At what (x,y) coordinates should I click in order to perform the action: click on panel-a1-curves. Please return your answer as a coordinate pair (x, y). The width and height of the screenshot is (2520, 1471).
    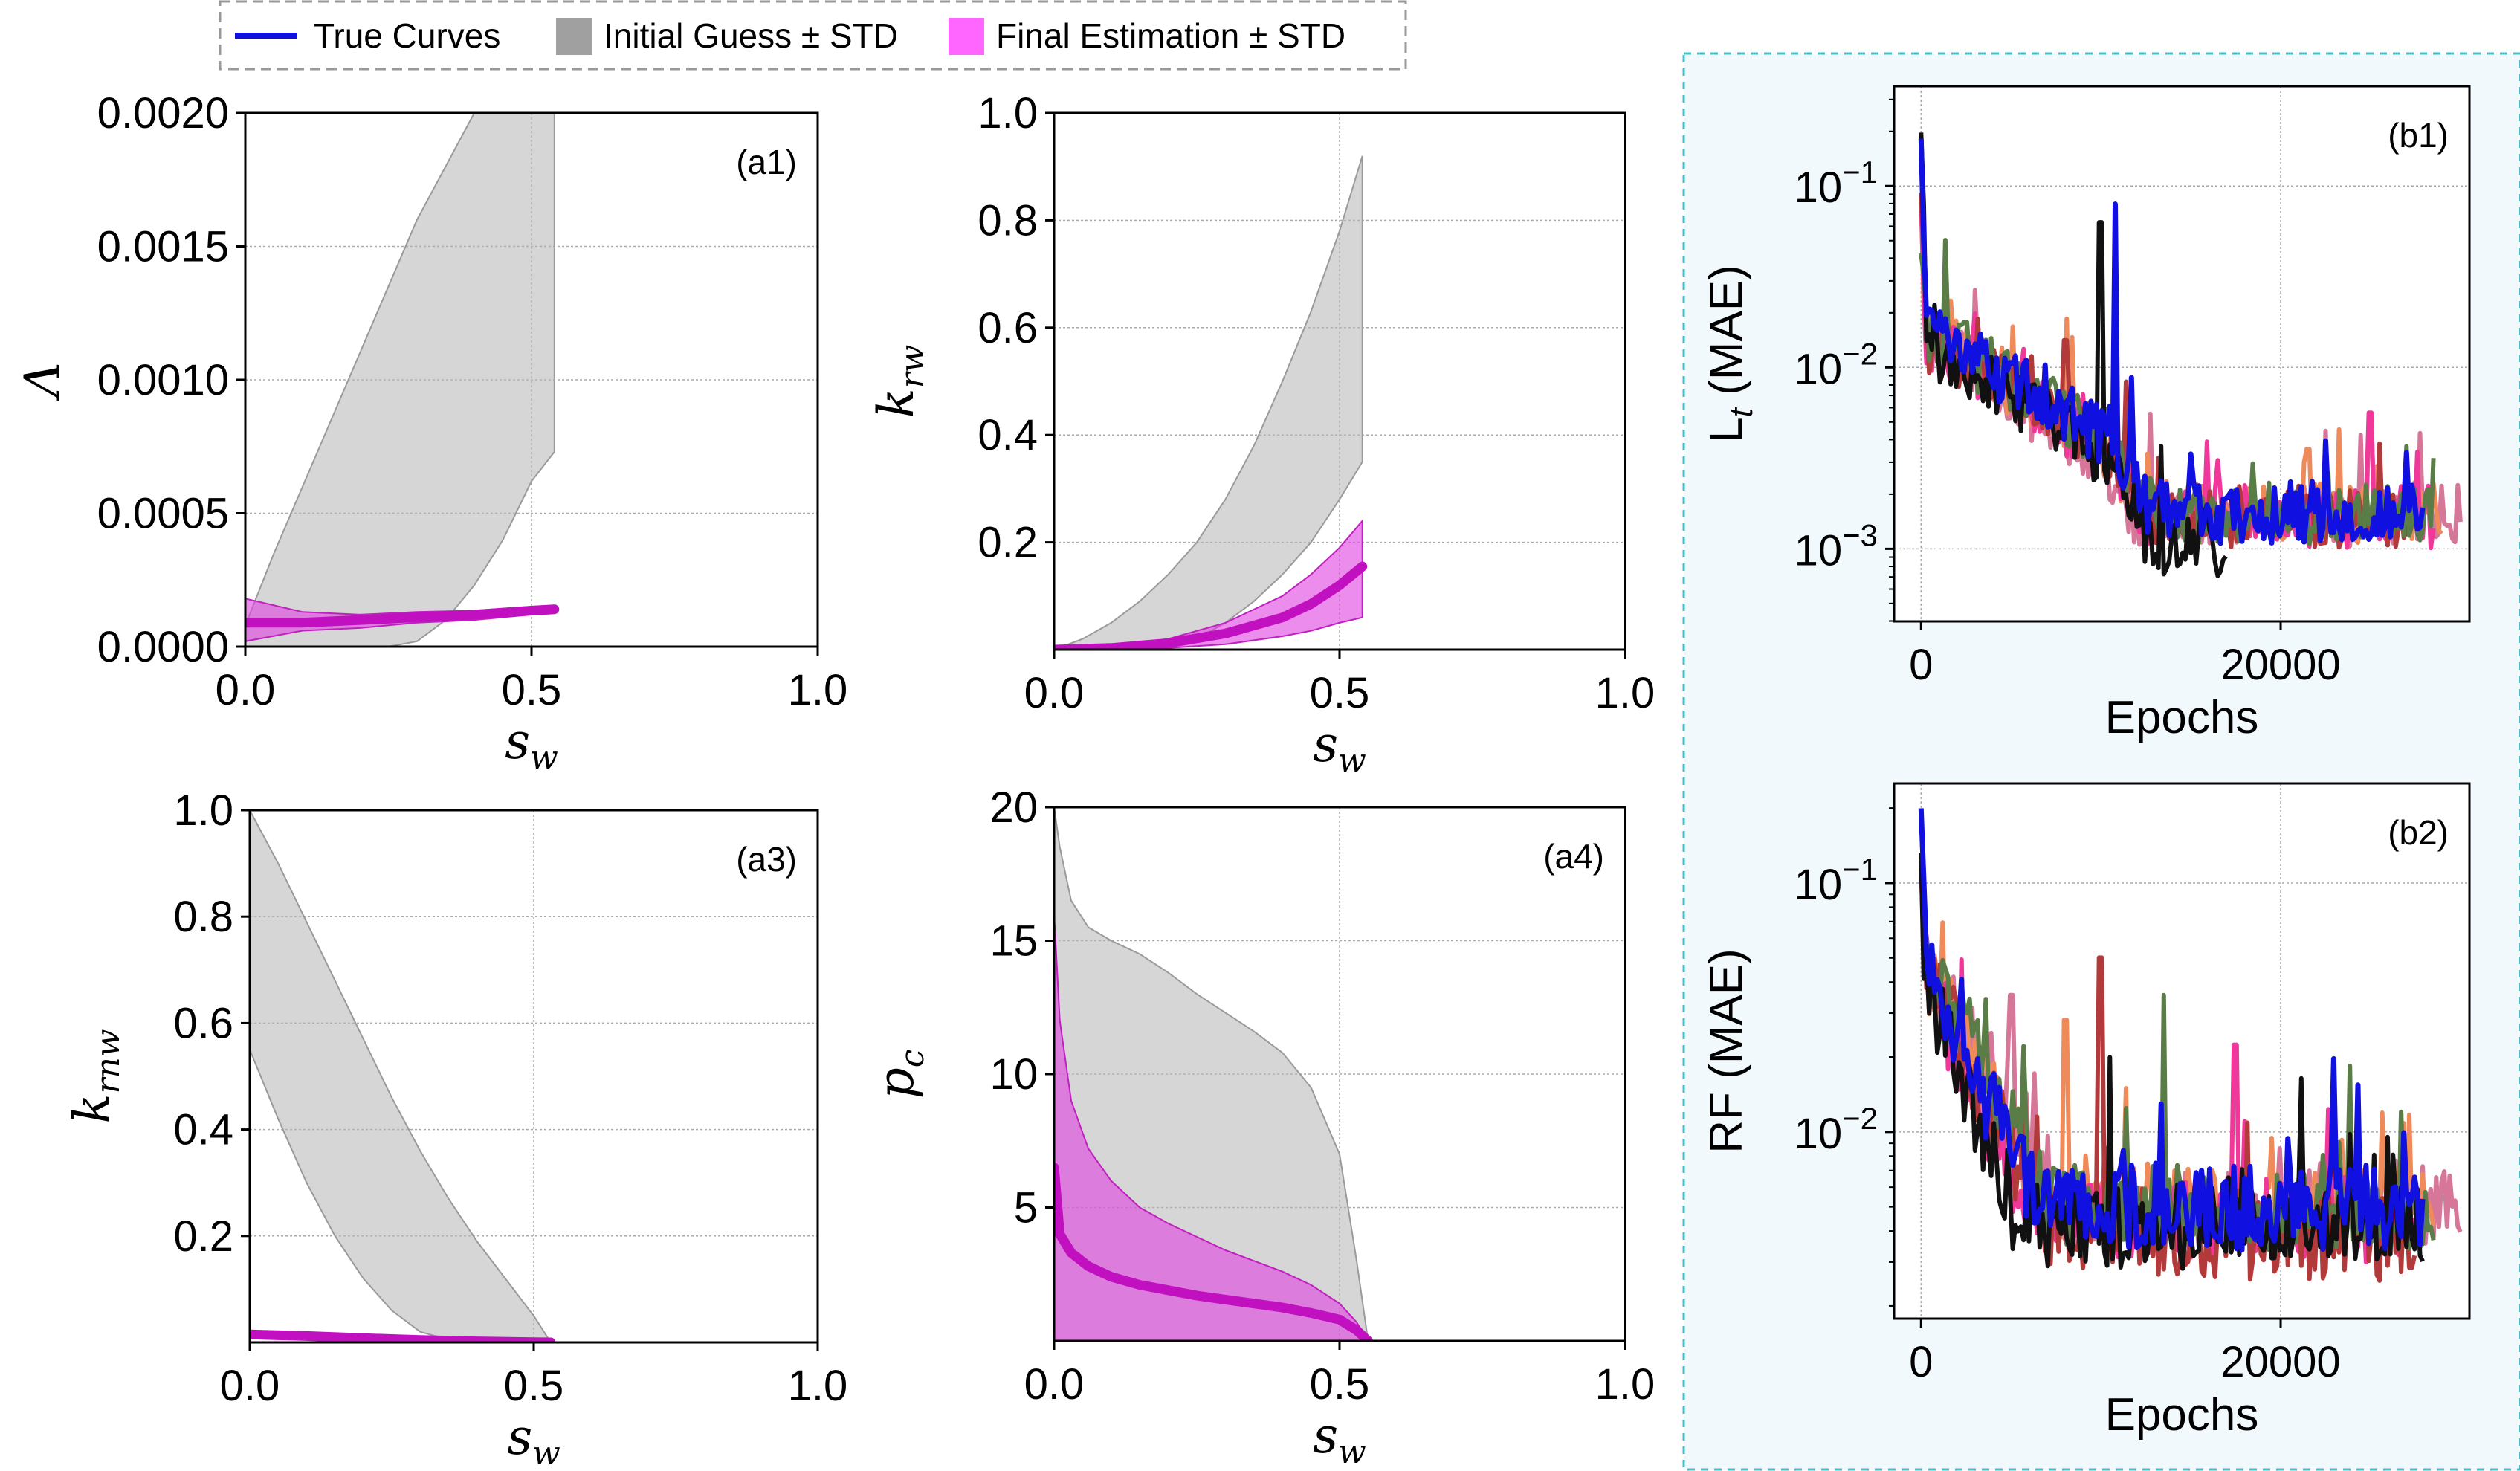
    Looking at the image, I should click on (403, 616).